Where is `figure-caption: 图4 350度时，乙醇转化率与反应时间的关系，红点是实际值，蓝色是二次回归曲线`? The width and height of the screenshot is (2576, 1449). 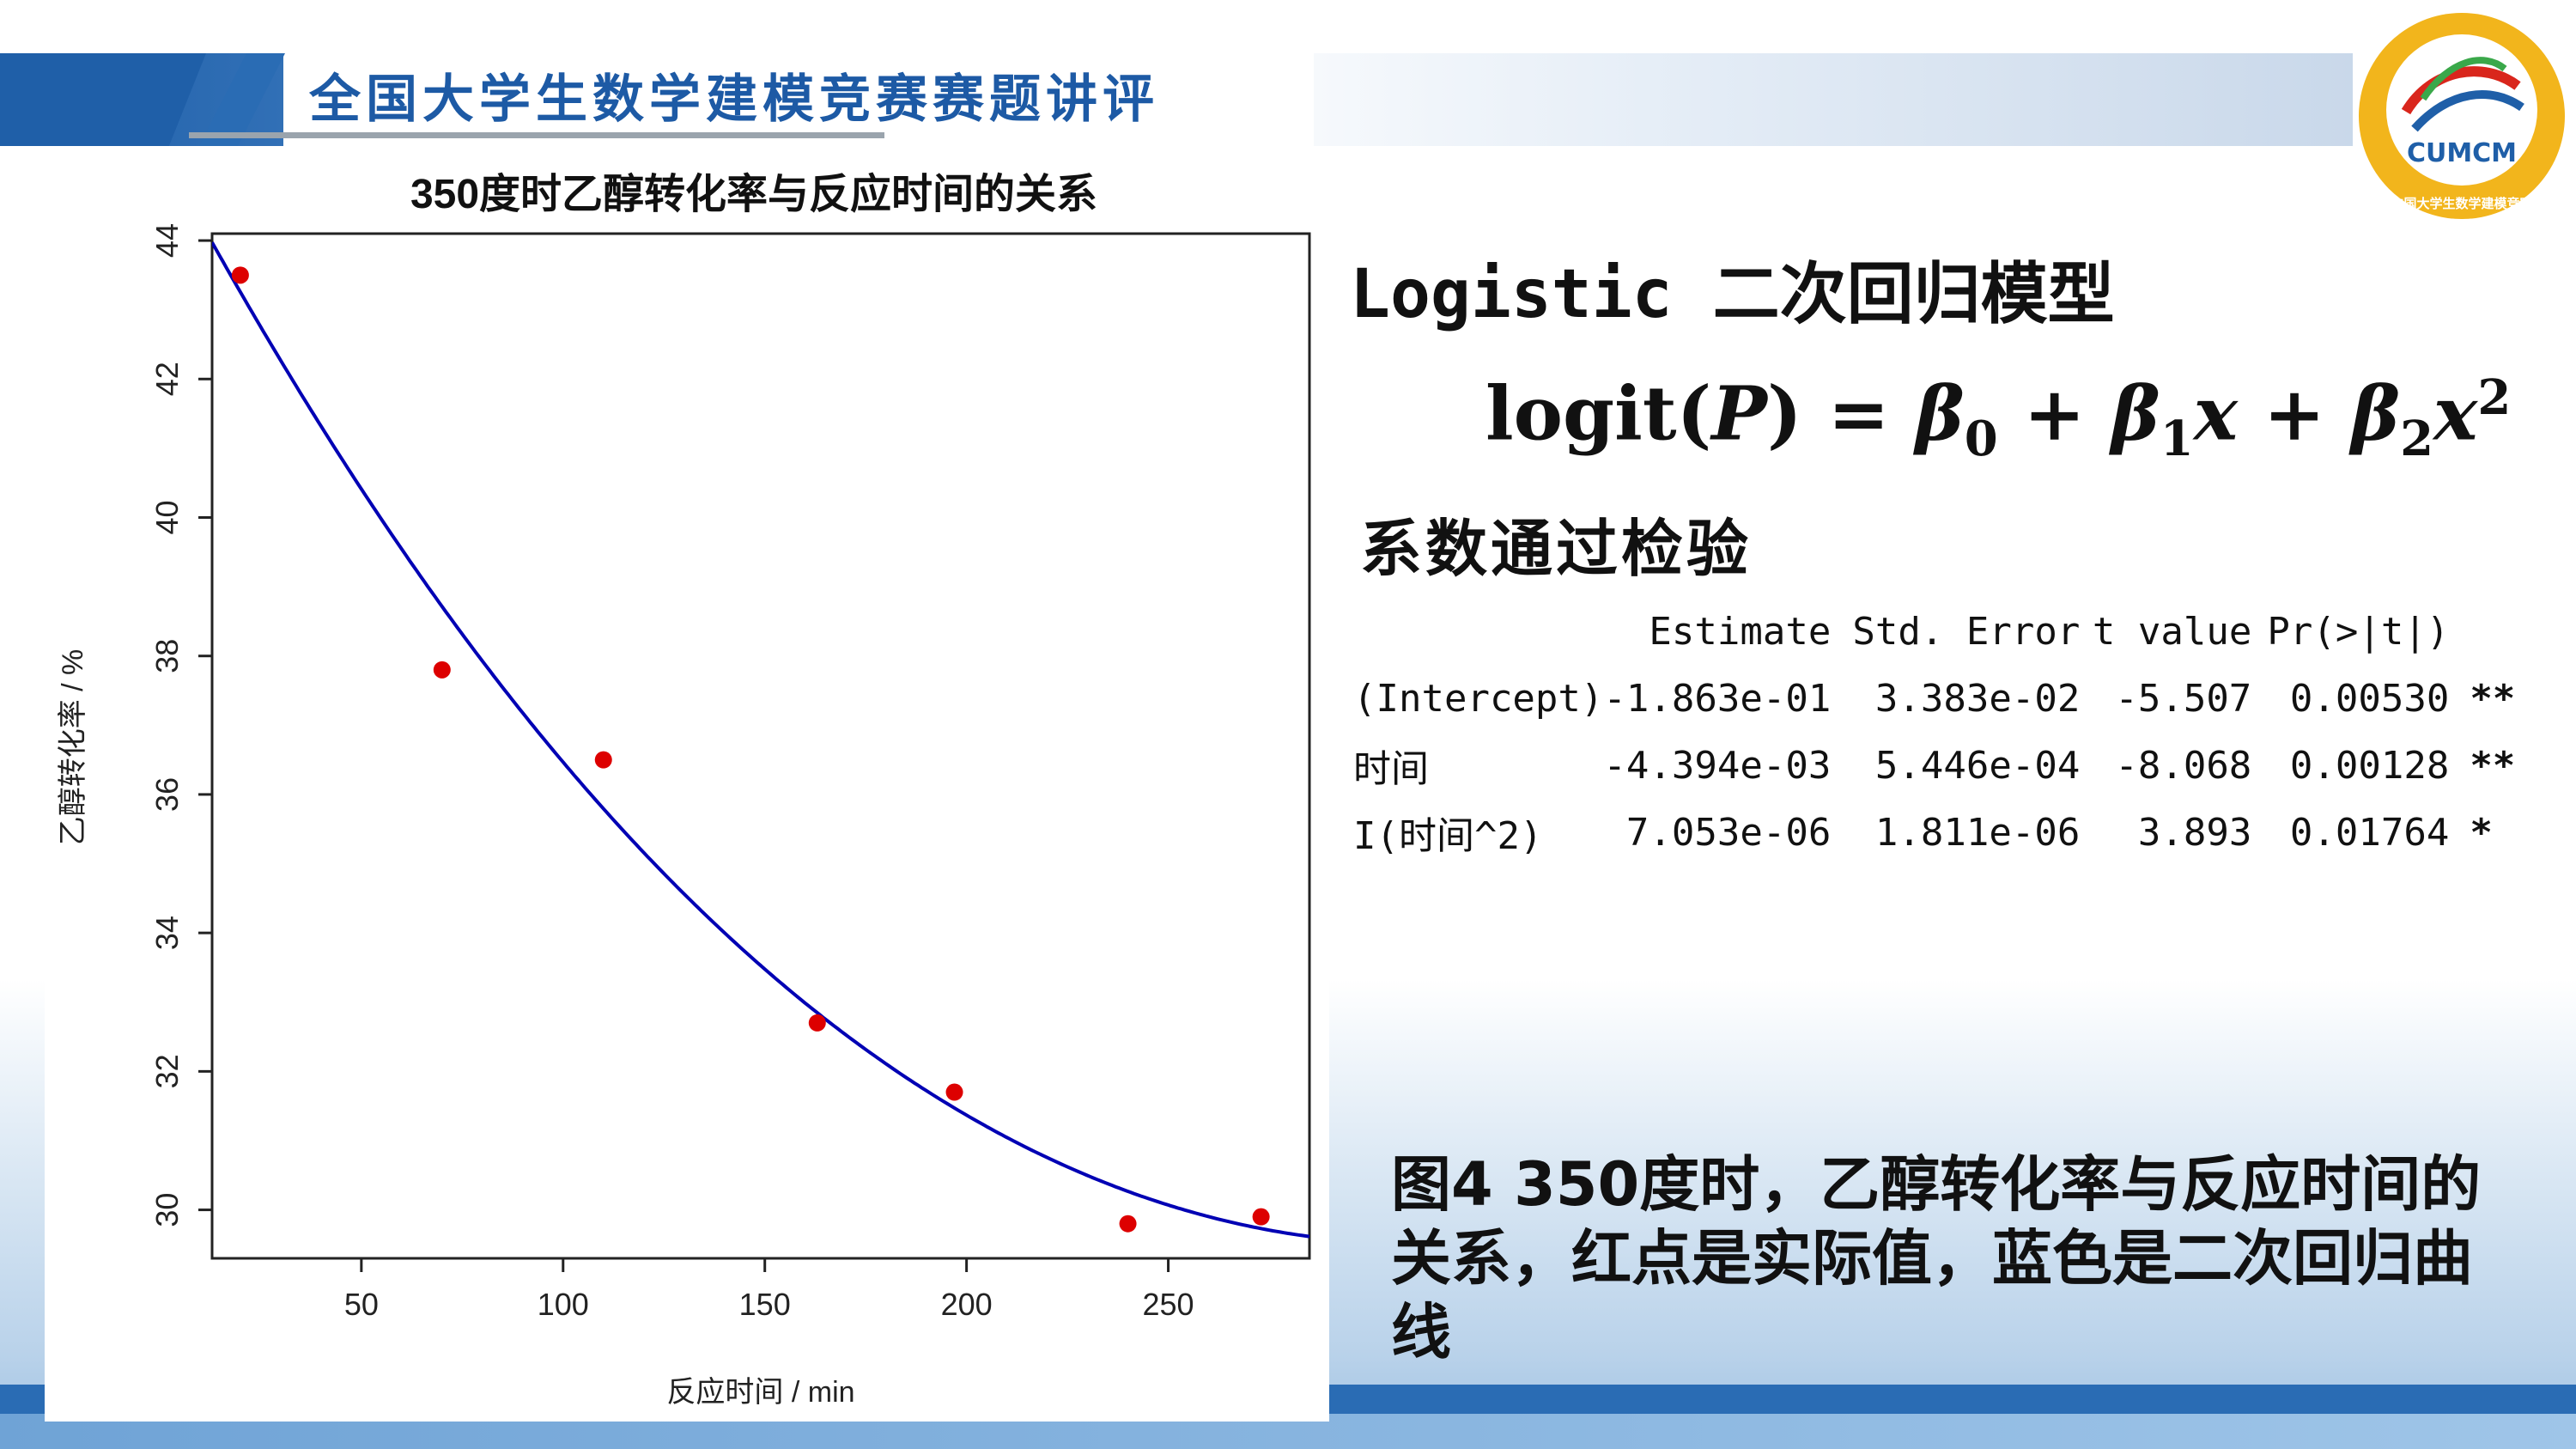 figure-caption: 图4 350度时，乙醇转化率与反应时间的关系，红点是实际值，蓝色是二次回归曲线 is located at coordinates (1937, 1258).